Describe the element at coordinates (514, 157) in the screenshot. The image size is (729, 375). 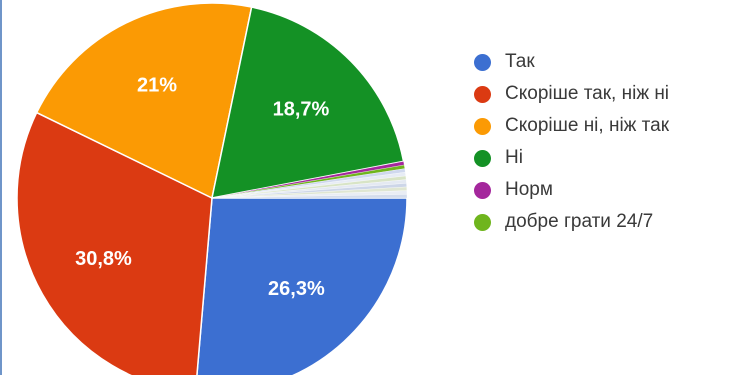
I see `legend-label-3: Ні` at that location.